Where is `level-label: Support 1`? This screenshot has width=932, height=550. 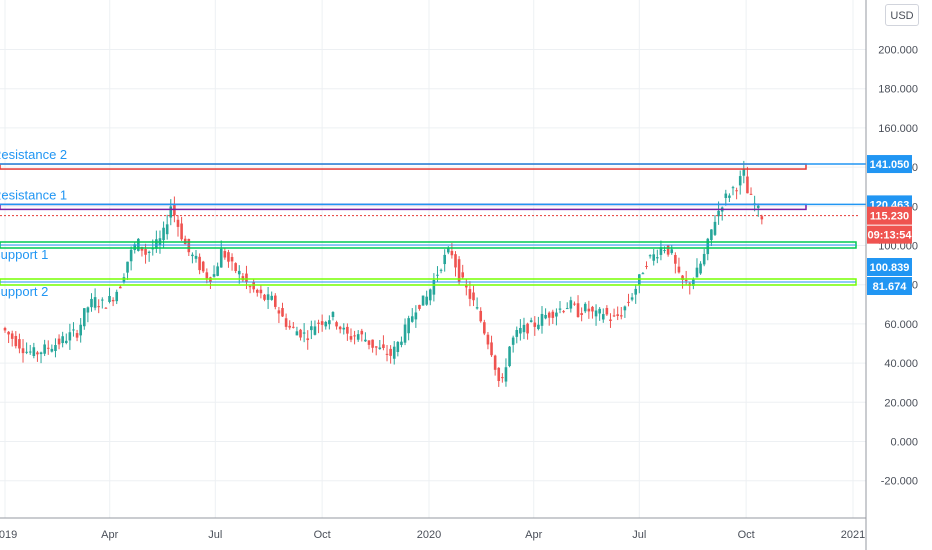 level-label: Support 1 is located at coordinates (24, 254).